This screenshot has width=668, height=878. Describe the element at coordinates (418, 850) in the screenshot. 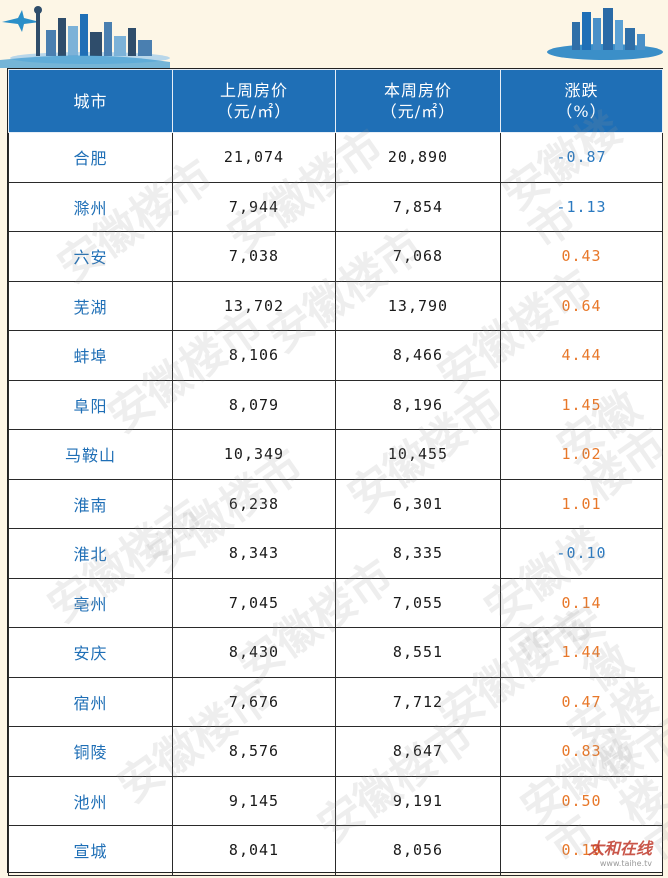

I see `this-week-price-cell: 8,056` at that location.